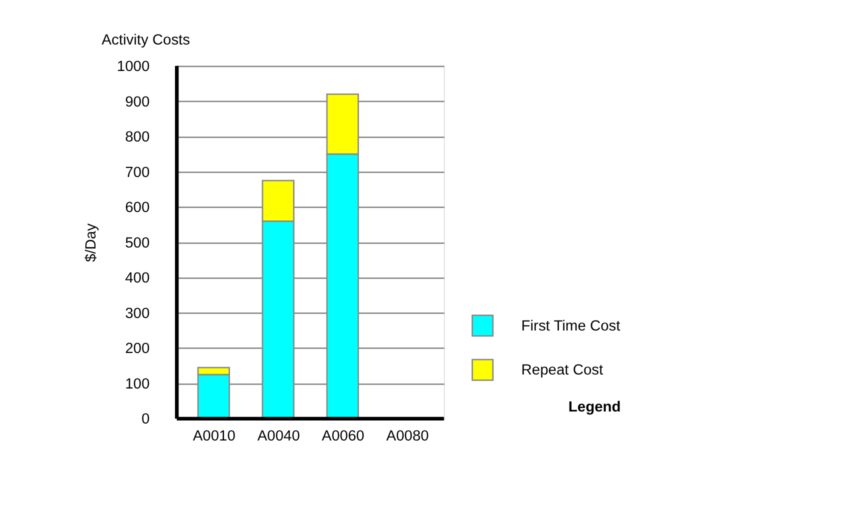 The width and height of the screenshot is (851, 508). I want to click on y-tick-label: 400, so click(137, 278).